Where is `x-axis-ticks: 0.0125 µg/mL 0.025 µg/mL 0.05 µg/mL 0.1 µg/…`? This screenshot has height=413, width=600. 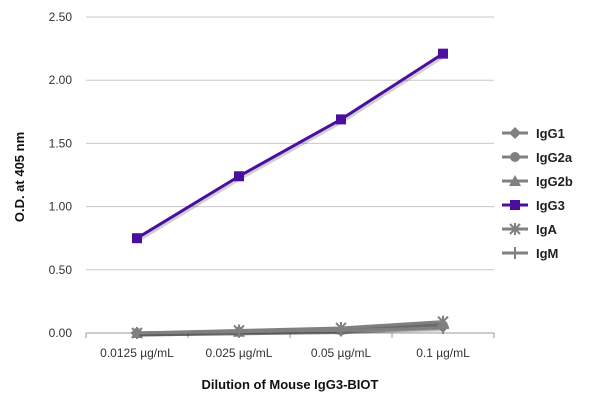 x-axis-ticks: 0.0125 µg/mL 0.025 µg/mL 0.05 µg/mL 0.1 µg/… is located at coordinates (290, 346).